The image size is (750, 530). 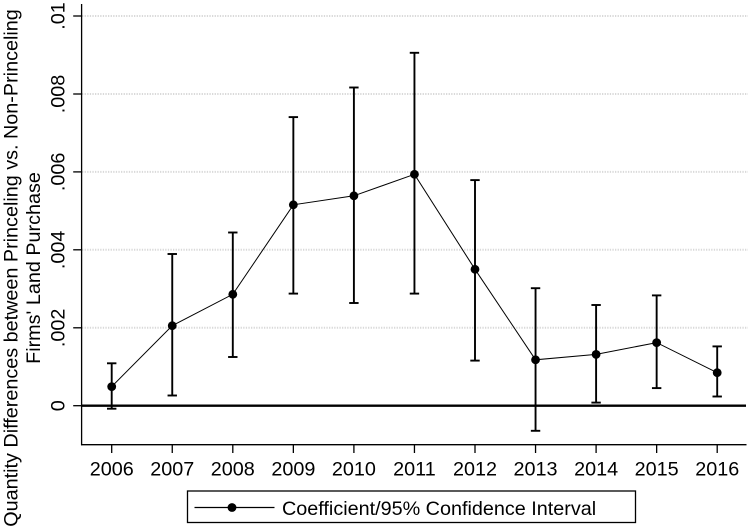 What do you see at coordinates (59, 16) in the screenshot?
I see `svg-text: .01` at bounding box center [59, 16].